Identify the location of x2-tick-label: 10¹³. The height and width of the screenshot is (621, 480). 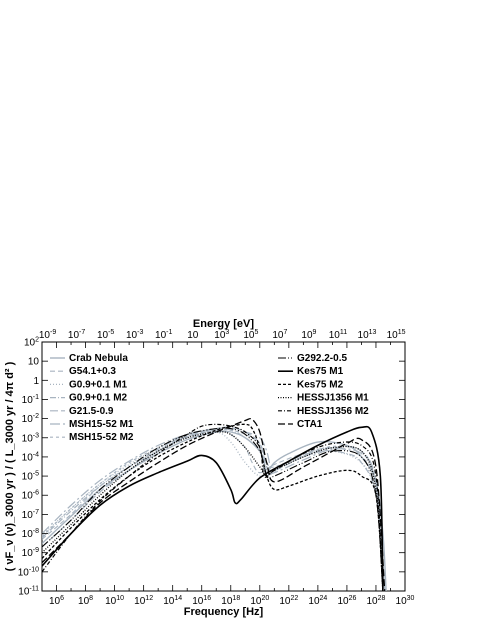
(367, 335).